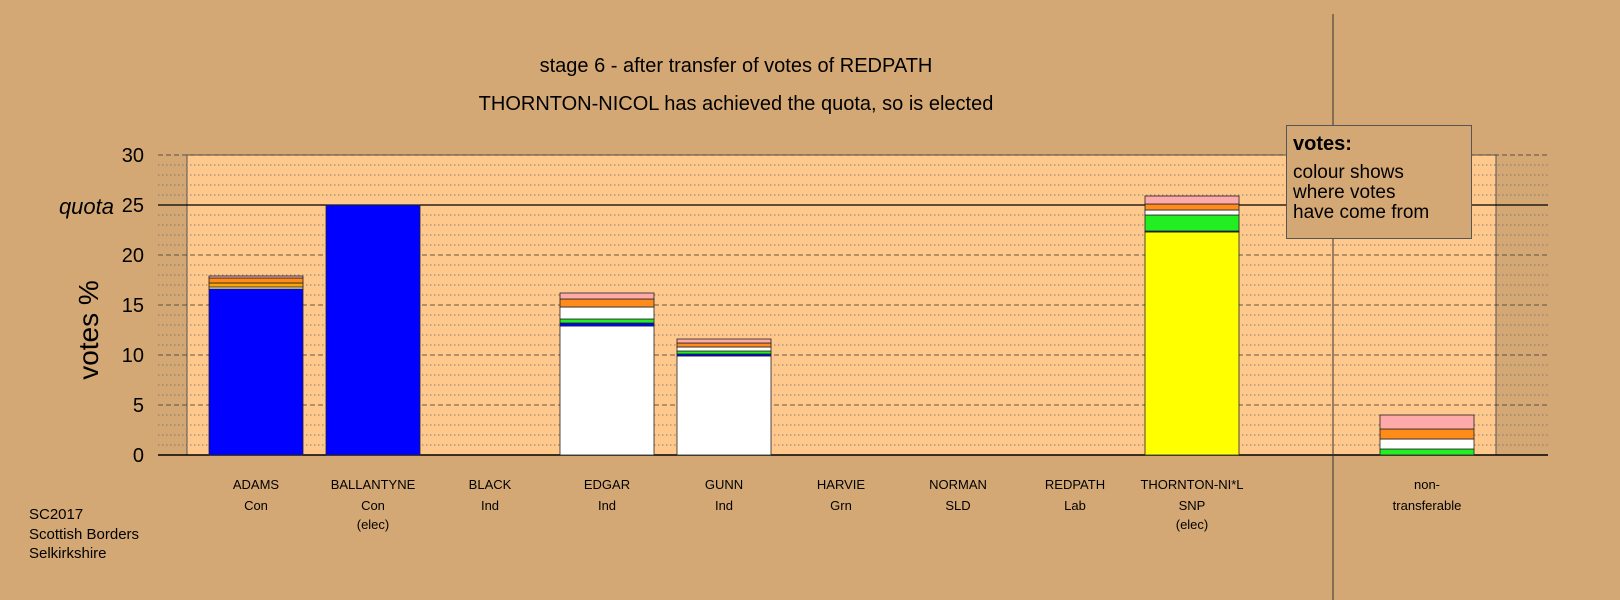 The image size is (1620, 600). Describe the element at coordinates (1361, 212) in the screenshot. I see `legend-line: have come from` at that location.